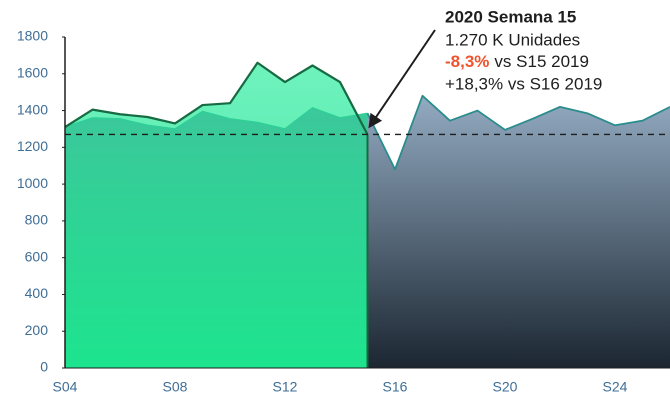 This screenshot has width=670, height=401. What do you see at coordinates (512, 39) in the screenshot?
I see `annotation-line: 1.270 K Unidades` at bounding box center [512, 39].